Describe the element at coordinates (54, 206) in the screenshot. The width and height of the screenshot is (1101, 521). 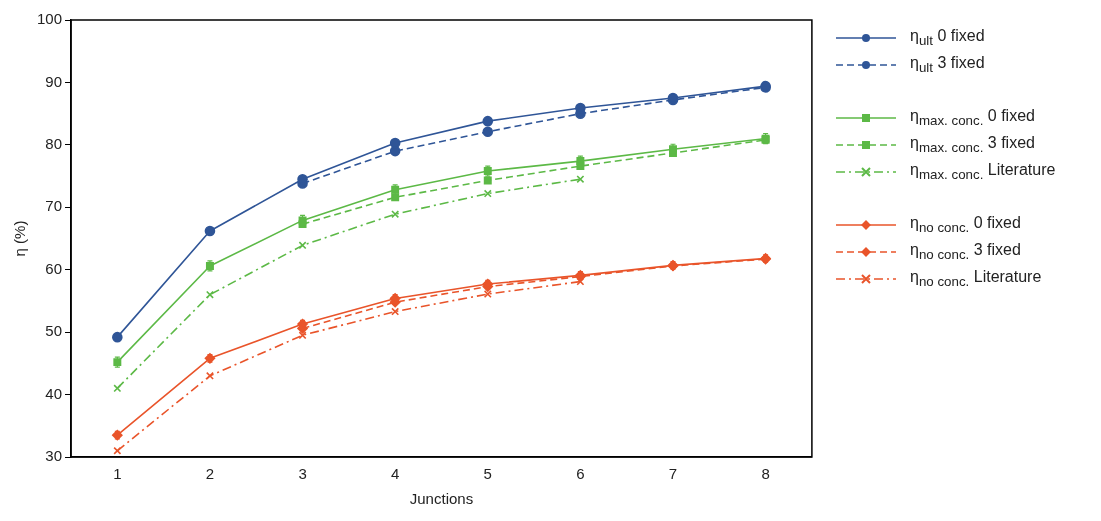
I see `y-tick-label: 70` at that location.